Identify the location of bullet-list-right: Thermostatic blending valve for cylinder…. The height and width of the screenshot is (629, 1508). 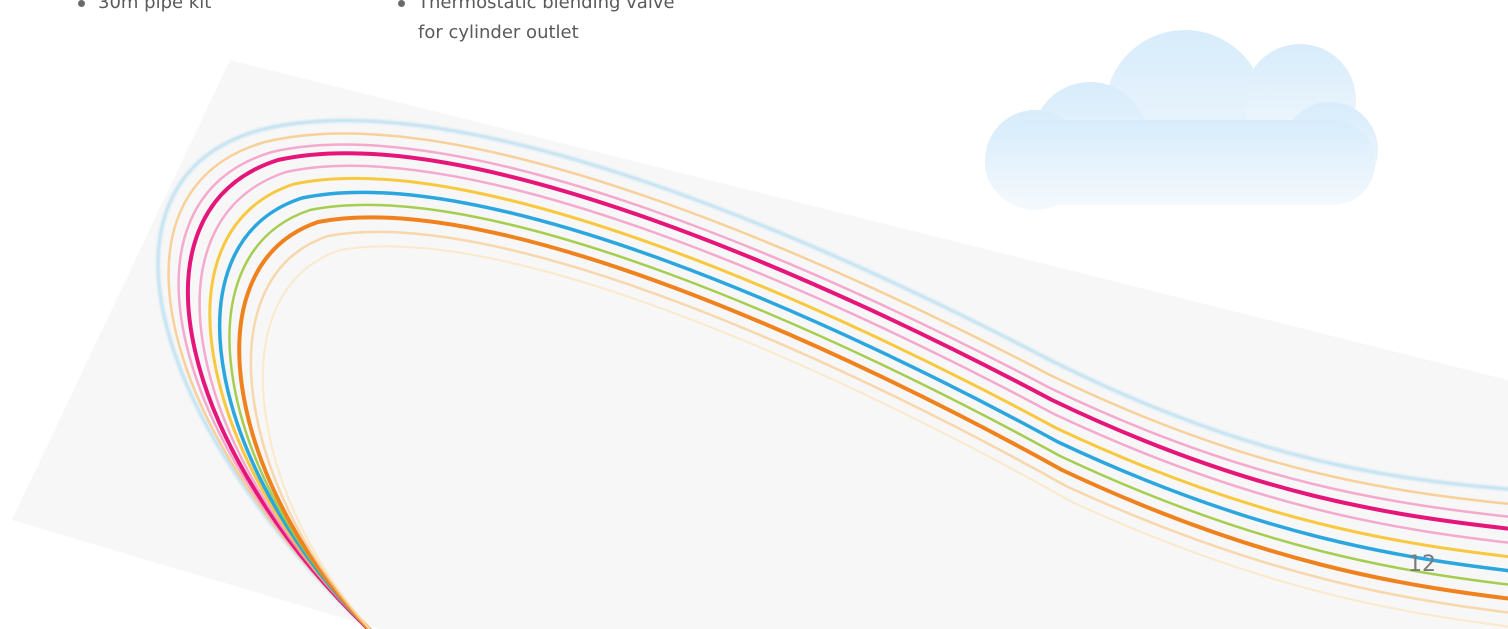
(546, 24).